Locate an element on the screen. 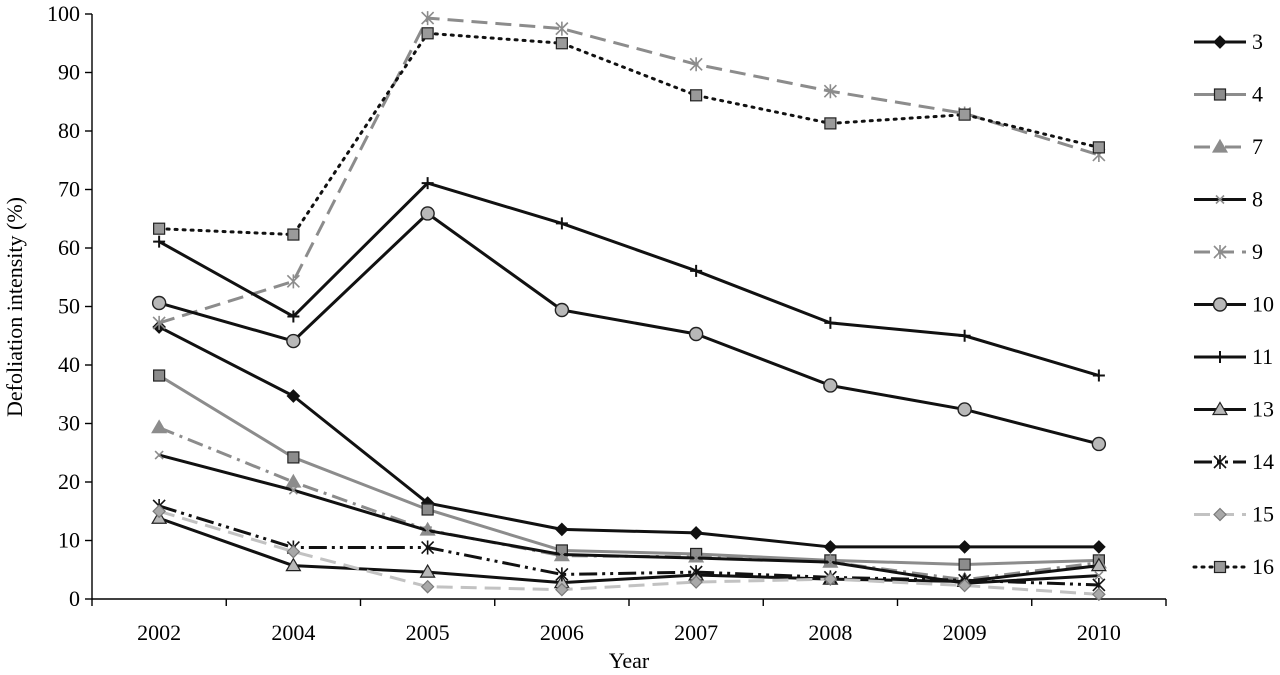 The width and height of the screenshot is (1280, 675). legend-item-11: 11 is located at coordinates (1233, 356).